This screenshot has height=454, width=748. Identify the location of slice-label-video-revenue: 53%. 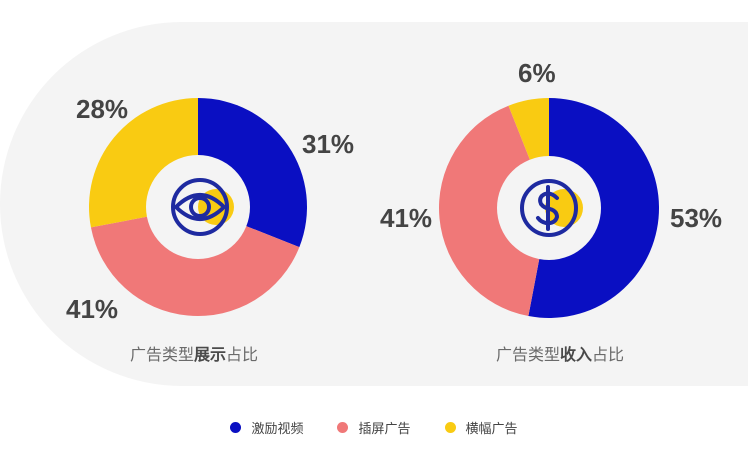
(696, 218).